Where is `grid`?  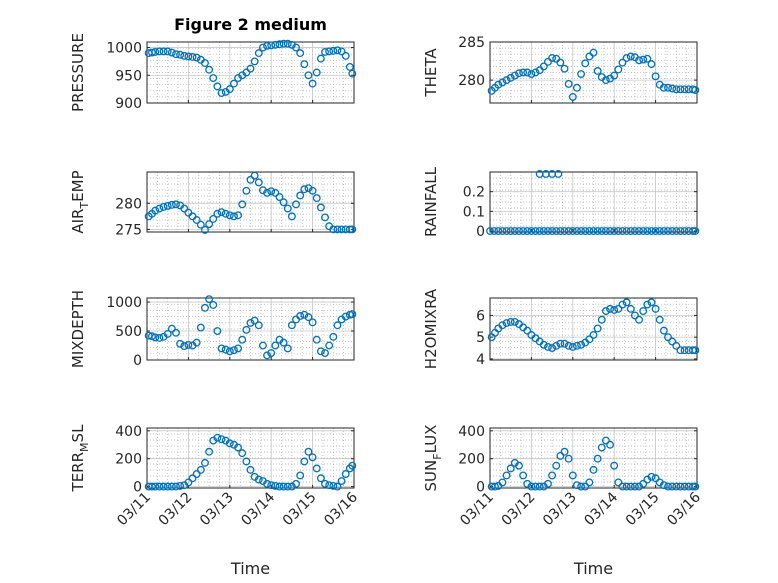
grid is located at coordinates (593, 202).